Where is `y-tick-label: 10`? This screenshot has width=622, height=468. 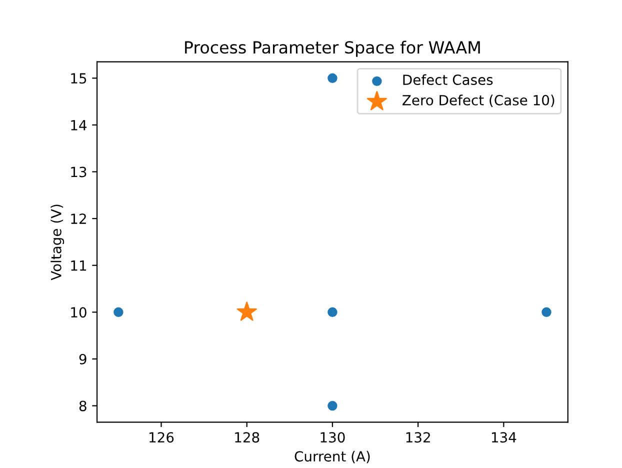 y-tick-label: 10 is located at coordinates (78, 312).